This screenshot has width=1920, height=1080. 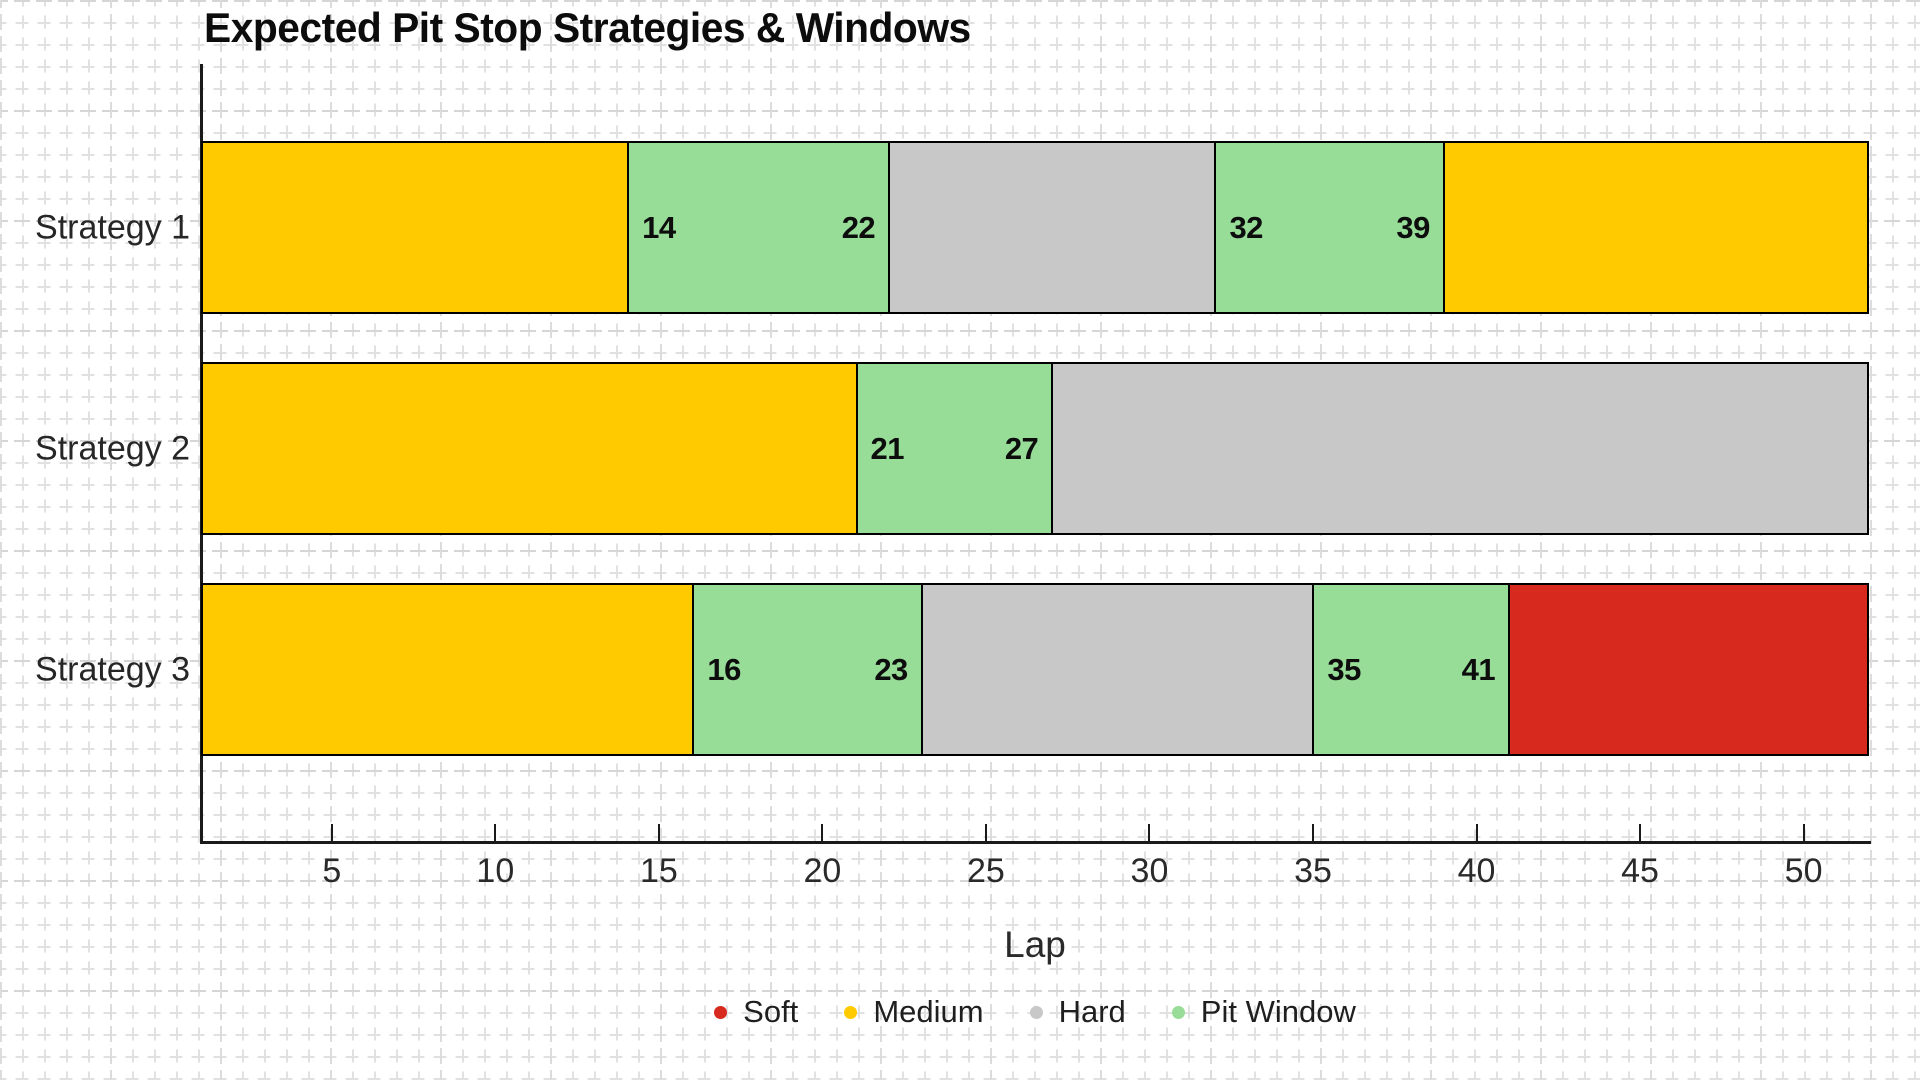 What do you see at coordinates (891, 669) in the screenshot?
I see `pit-window-end-label: 23` at bounding box center [891, 669].